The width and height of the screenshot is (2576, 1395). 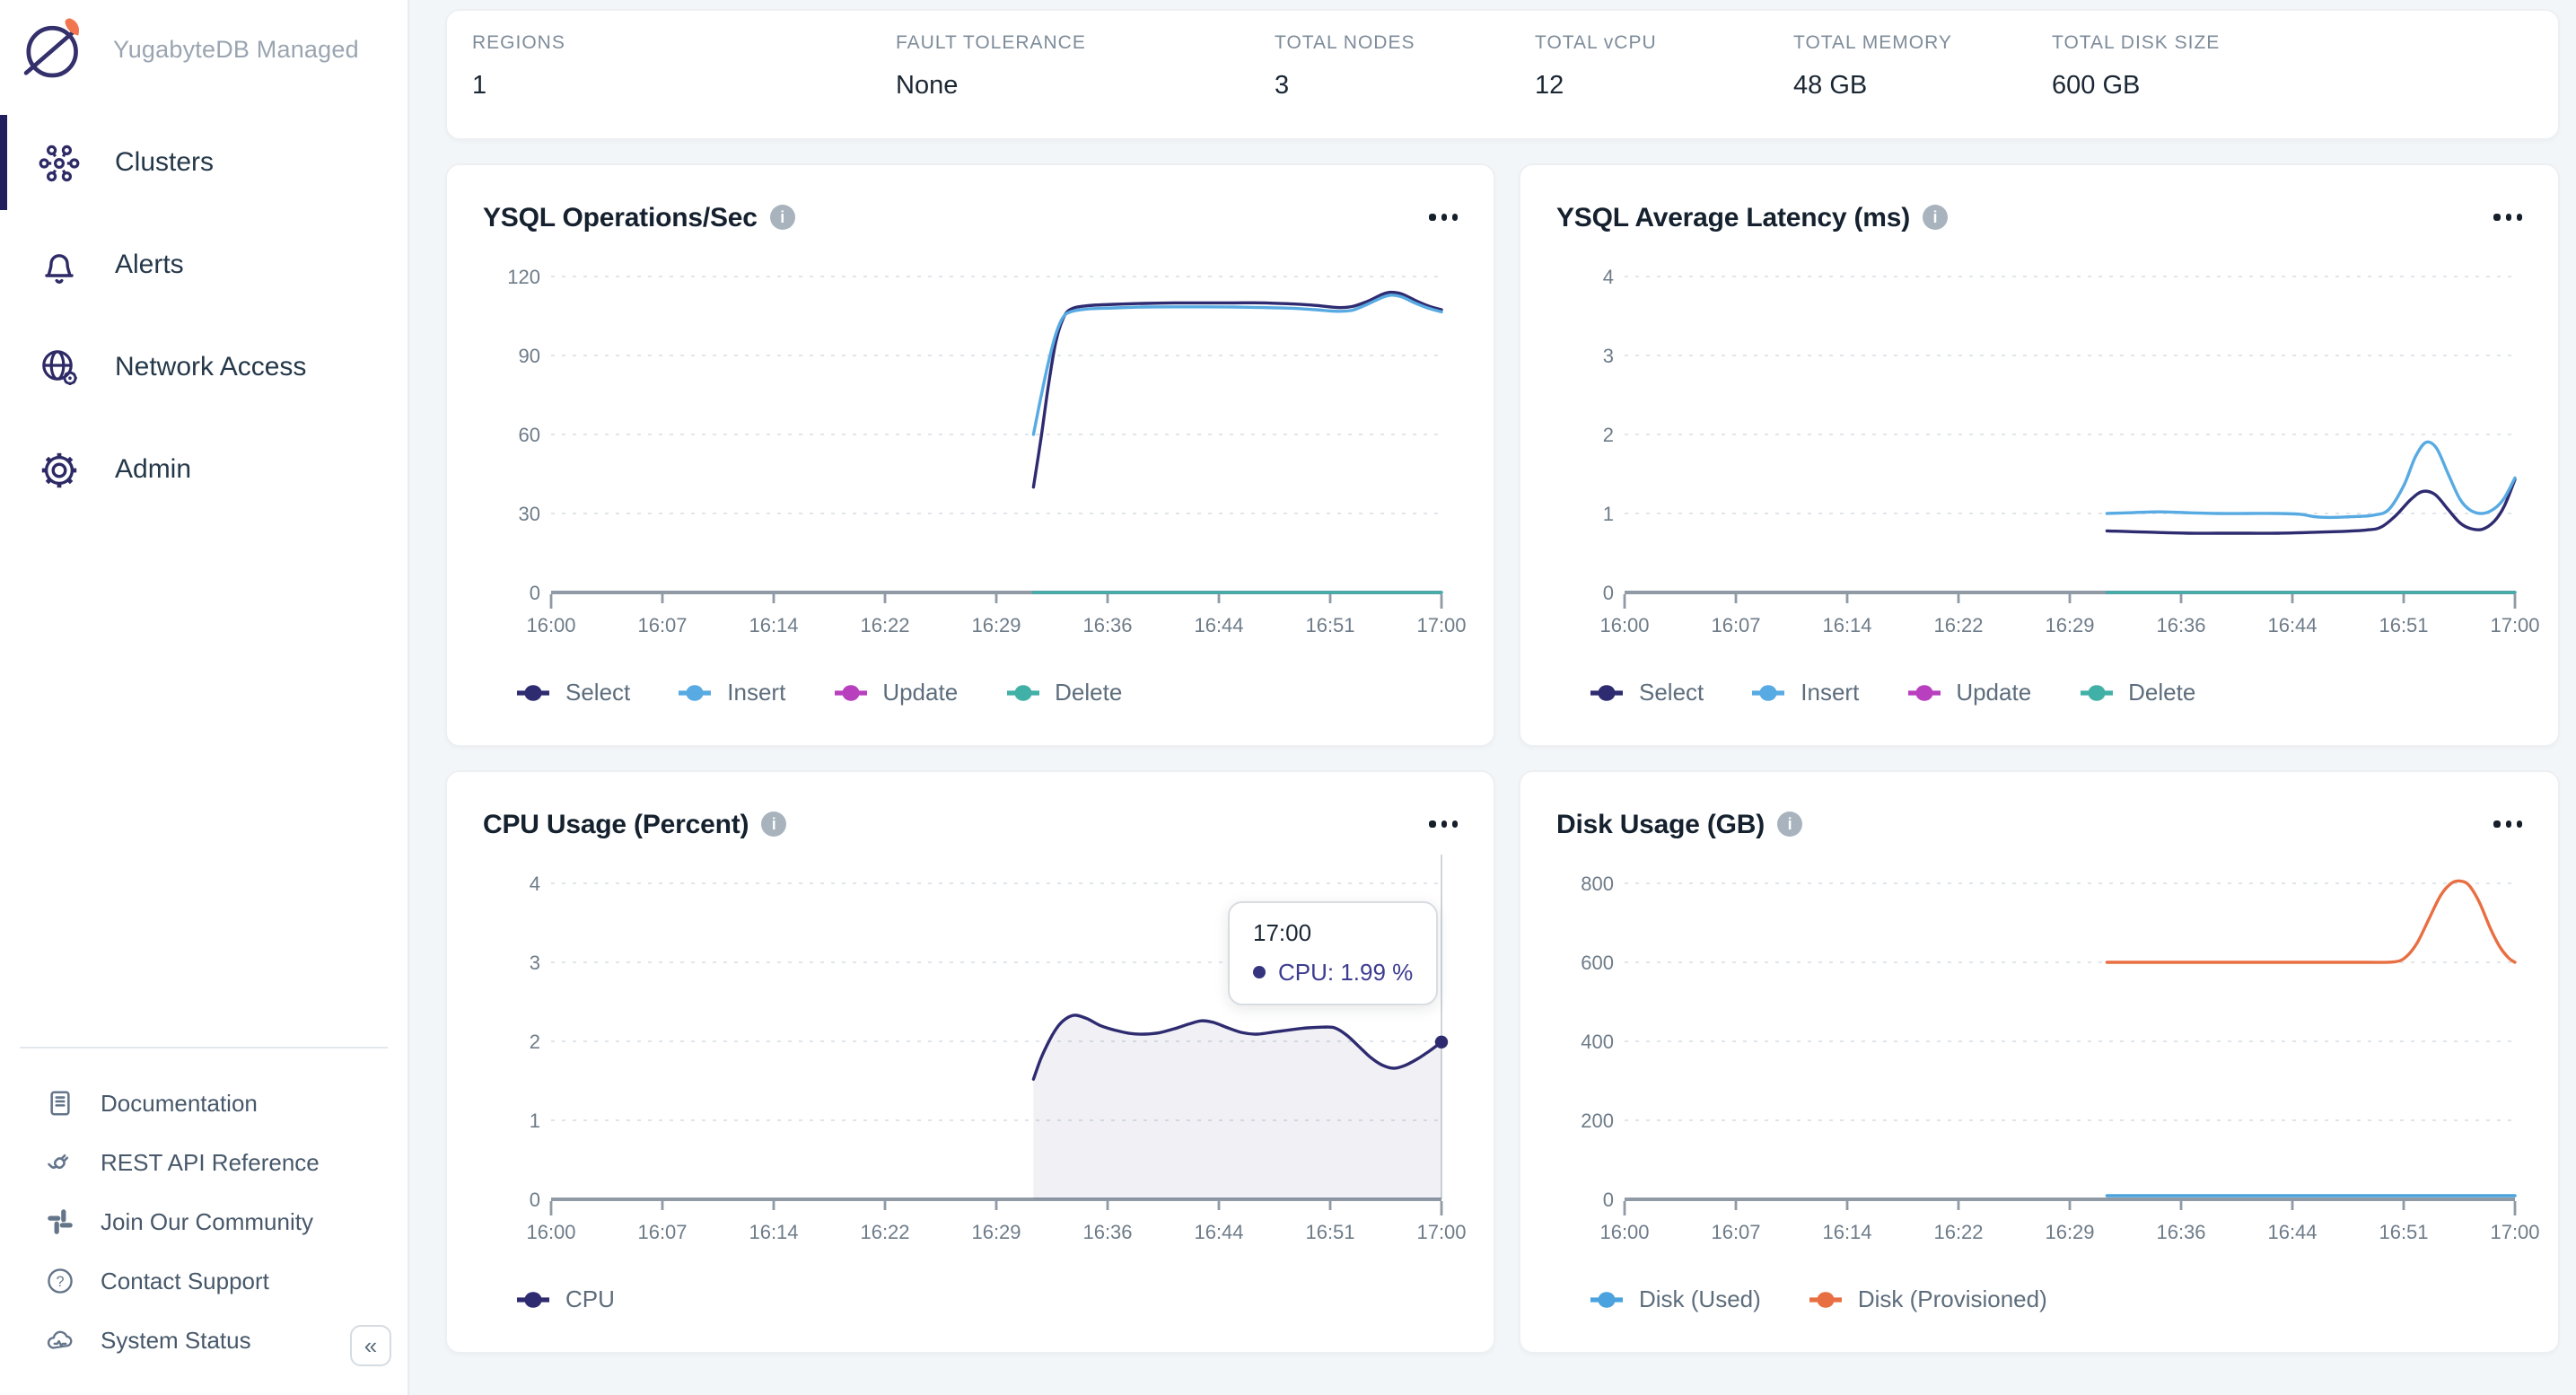 What do you see at coordinates (1608, 593) in the screenshot?
I see `svg-text: 0` at bounding box center [1608, 593].